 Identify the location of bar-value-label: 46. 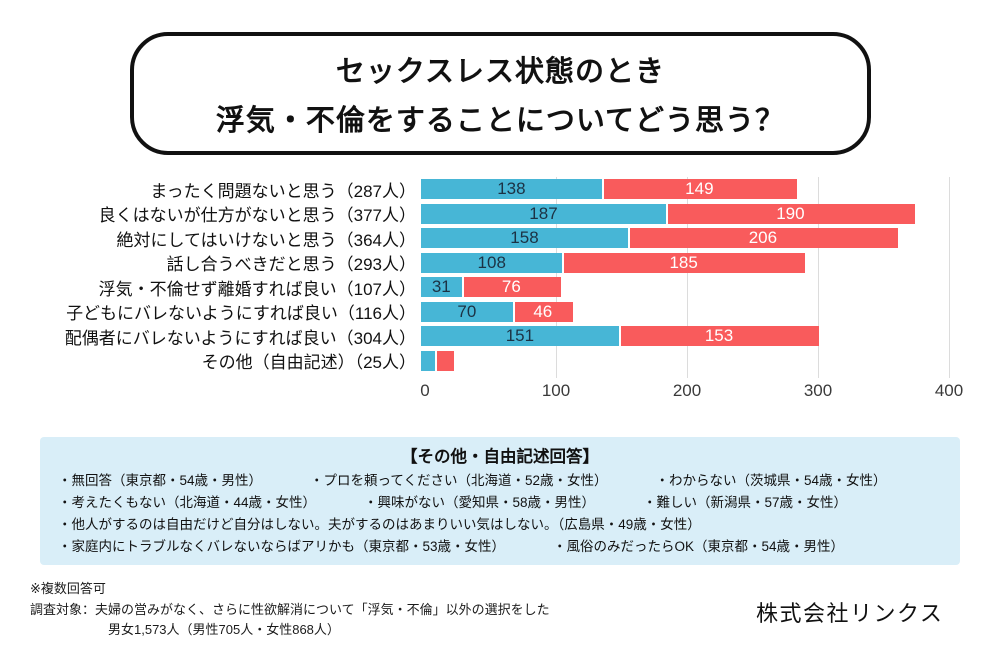
(543, 311).